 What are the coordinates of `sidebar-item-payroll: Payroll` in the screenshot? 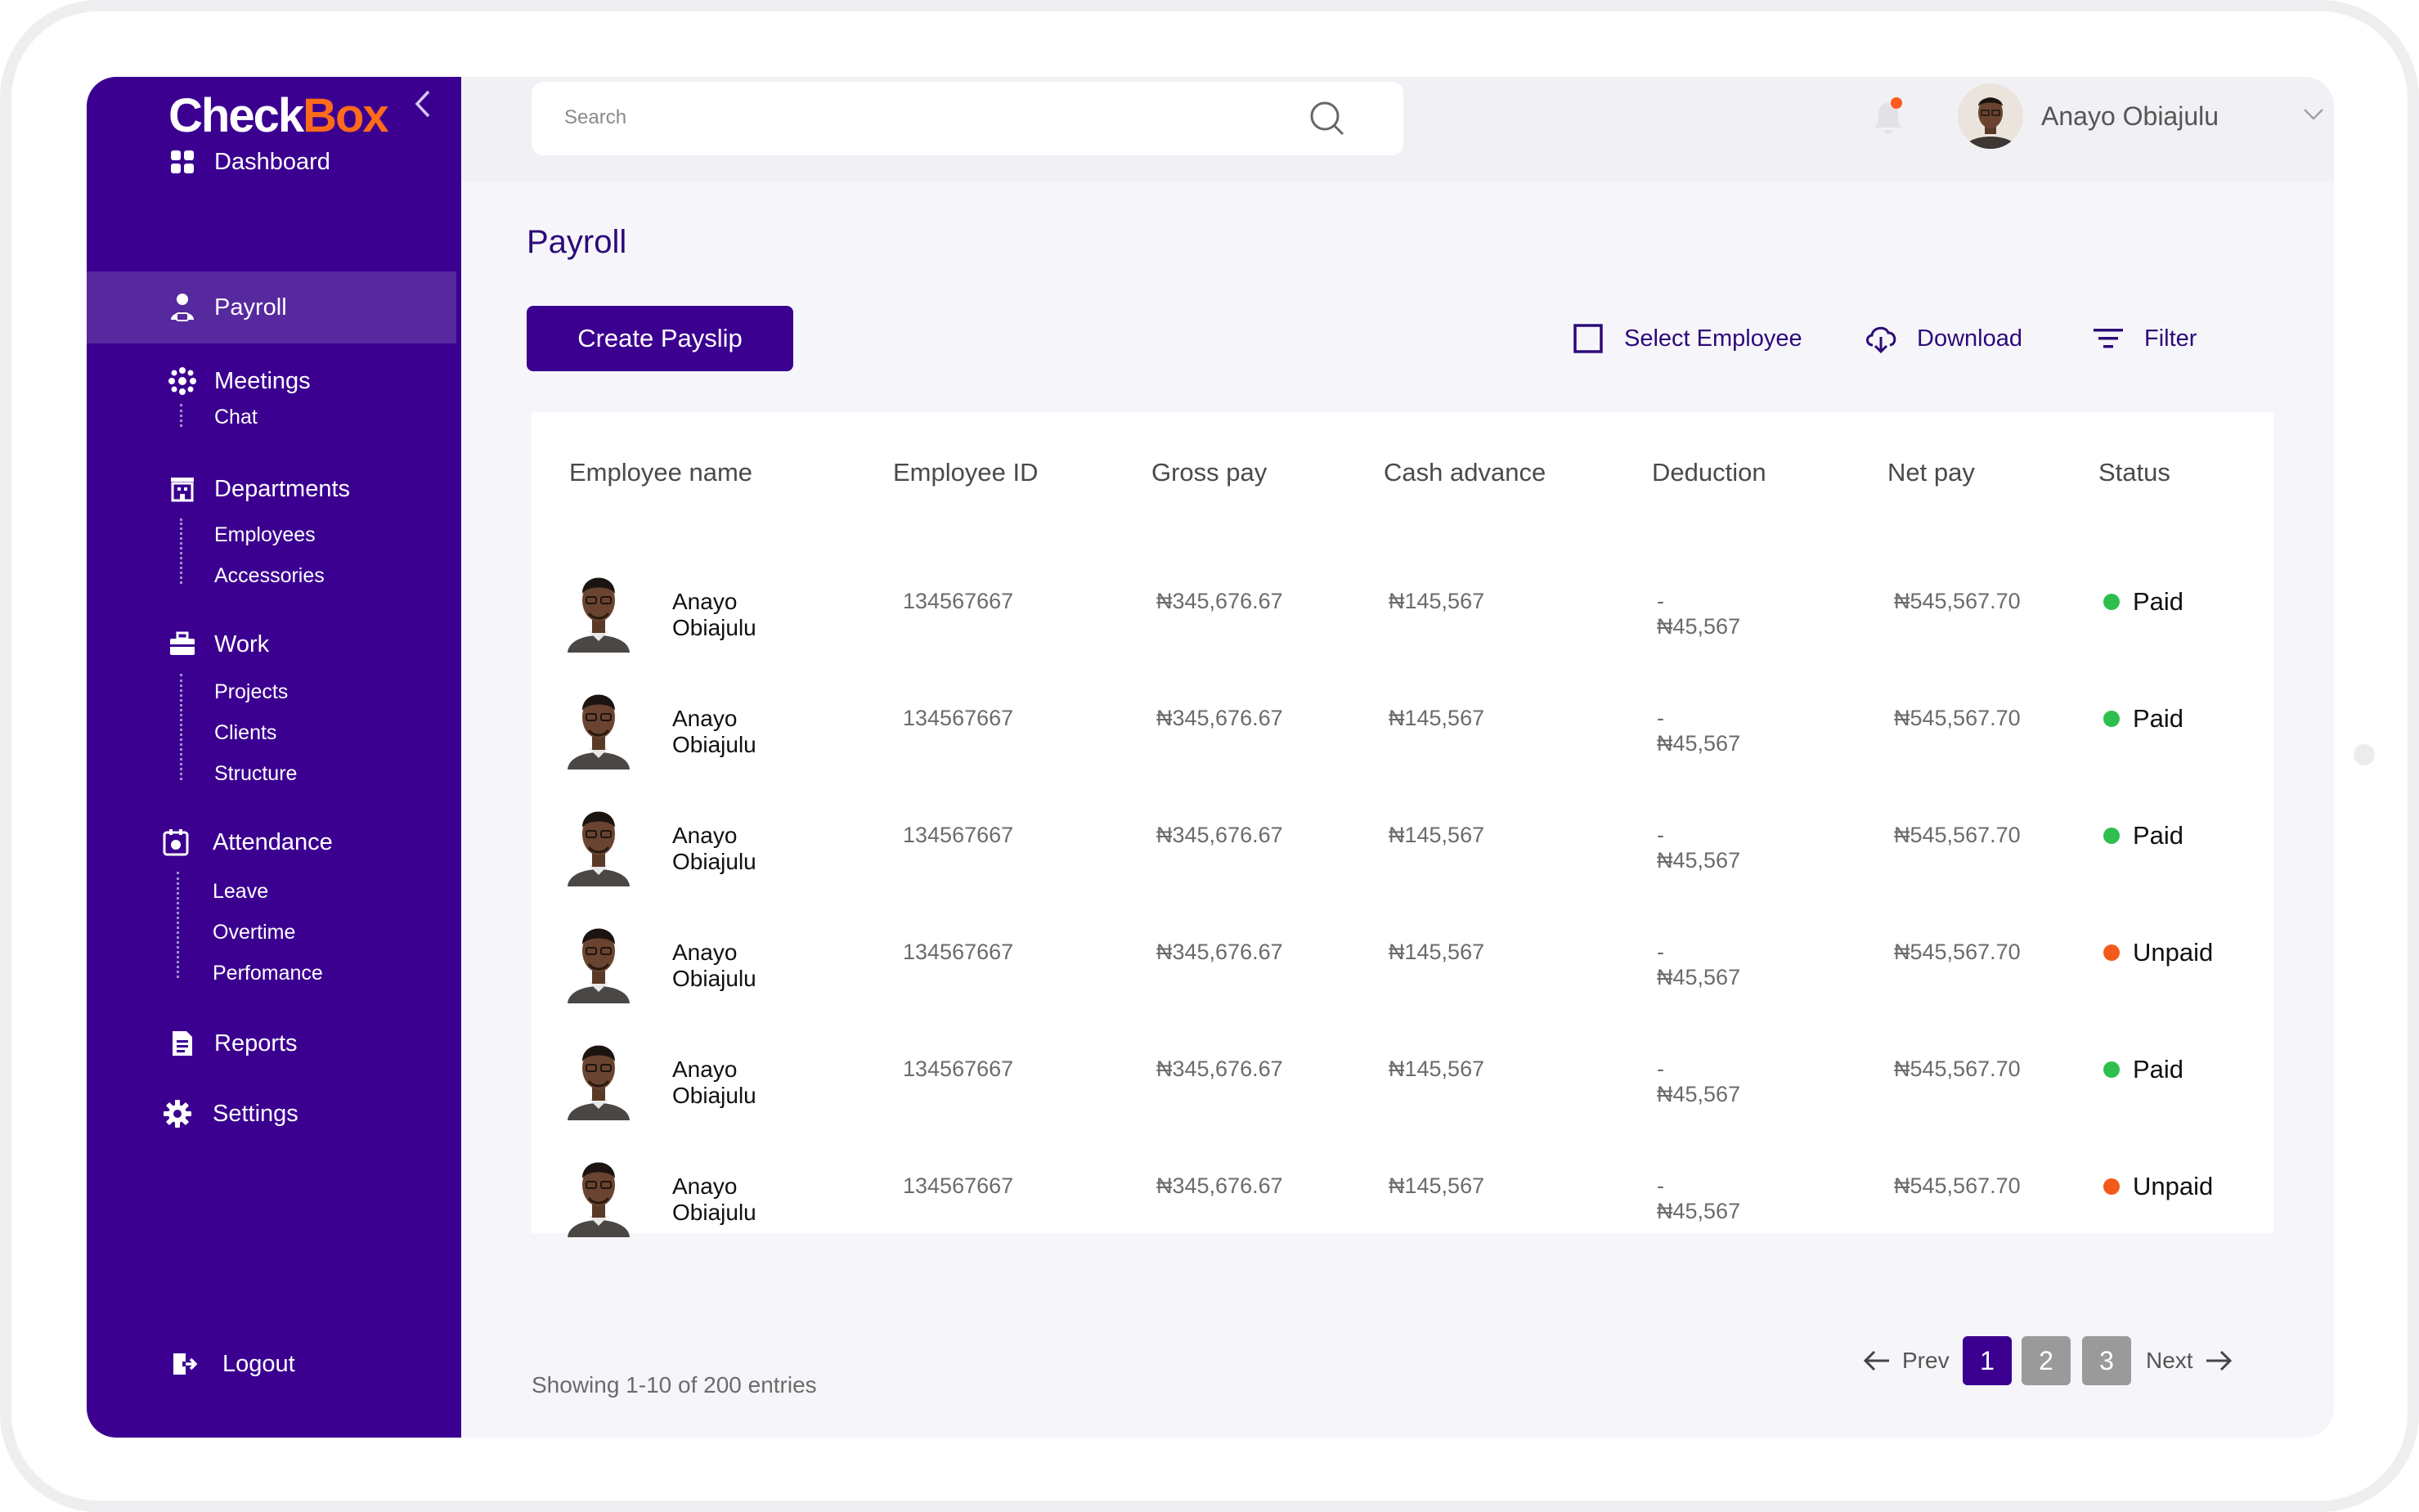 It's located at (271, 307).